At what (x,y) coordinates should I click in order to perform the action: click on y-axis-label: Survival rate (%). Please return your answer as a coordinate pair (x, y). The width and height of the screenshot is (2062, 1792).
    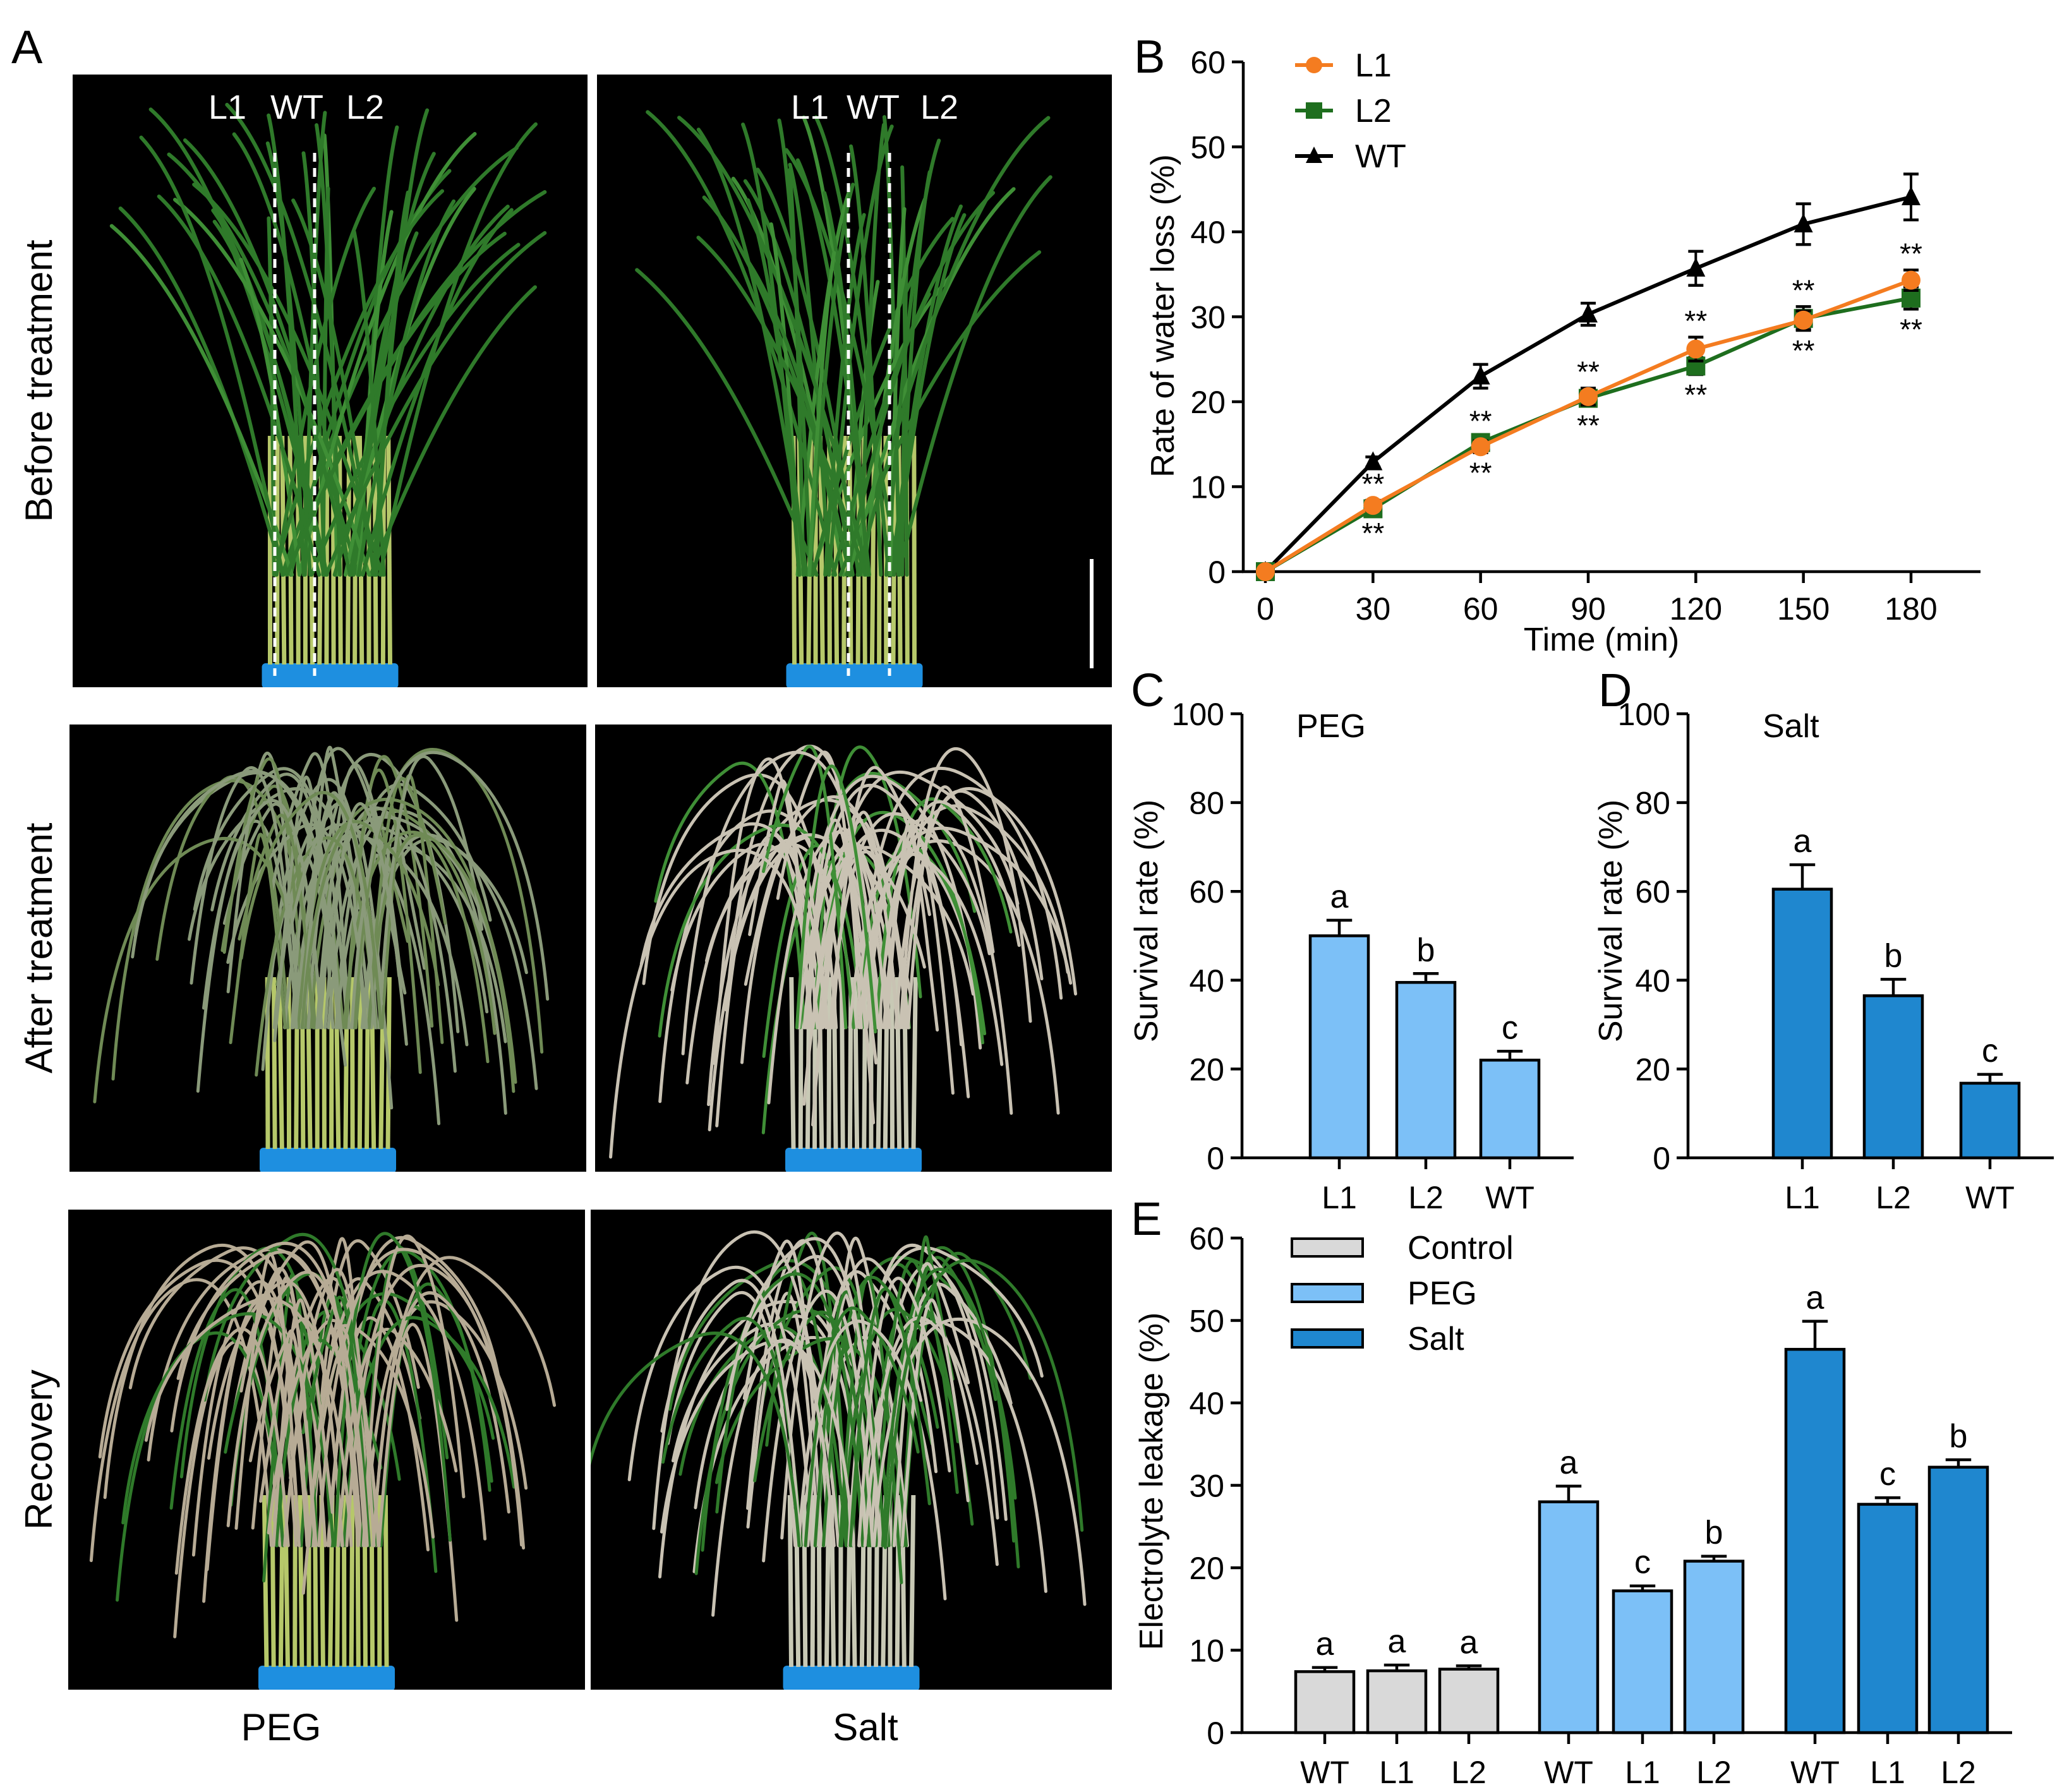
    Looking at the image, I should click on (1146, 921).